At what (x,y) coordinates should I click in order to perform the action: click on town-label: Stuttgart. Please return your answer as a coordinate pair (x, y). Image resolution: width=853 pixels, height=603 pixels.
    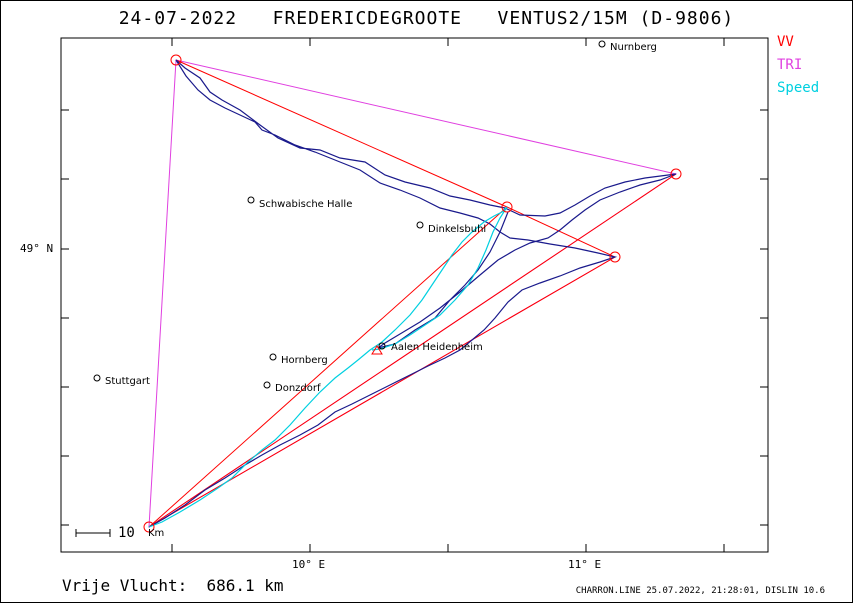
    Looking at the image, I should click on (127, 381).